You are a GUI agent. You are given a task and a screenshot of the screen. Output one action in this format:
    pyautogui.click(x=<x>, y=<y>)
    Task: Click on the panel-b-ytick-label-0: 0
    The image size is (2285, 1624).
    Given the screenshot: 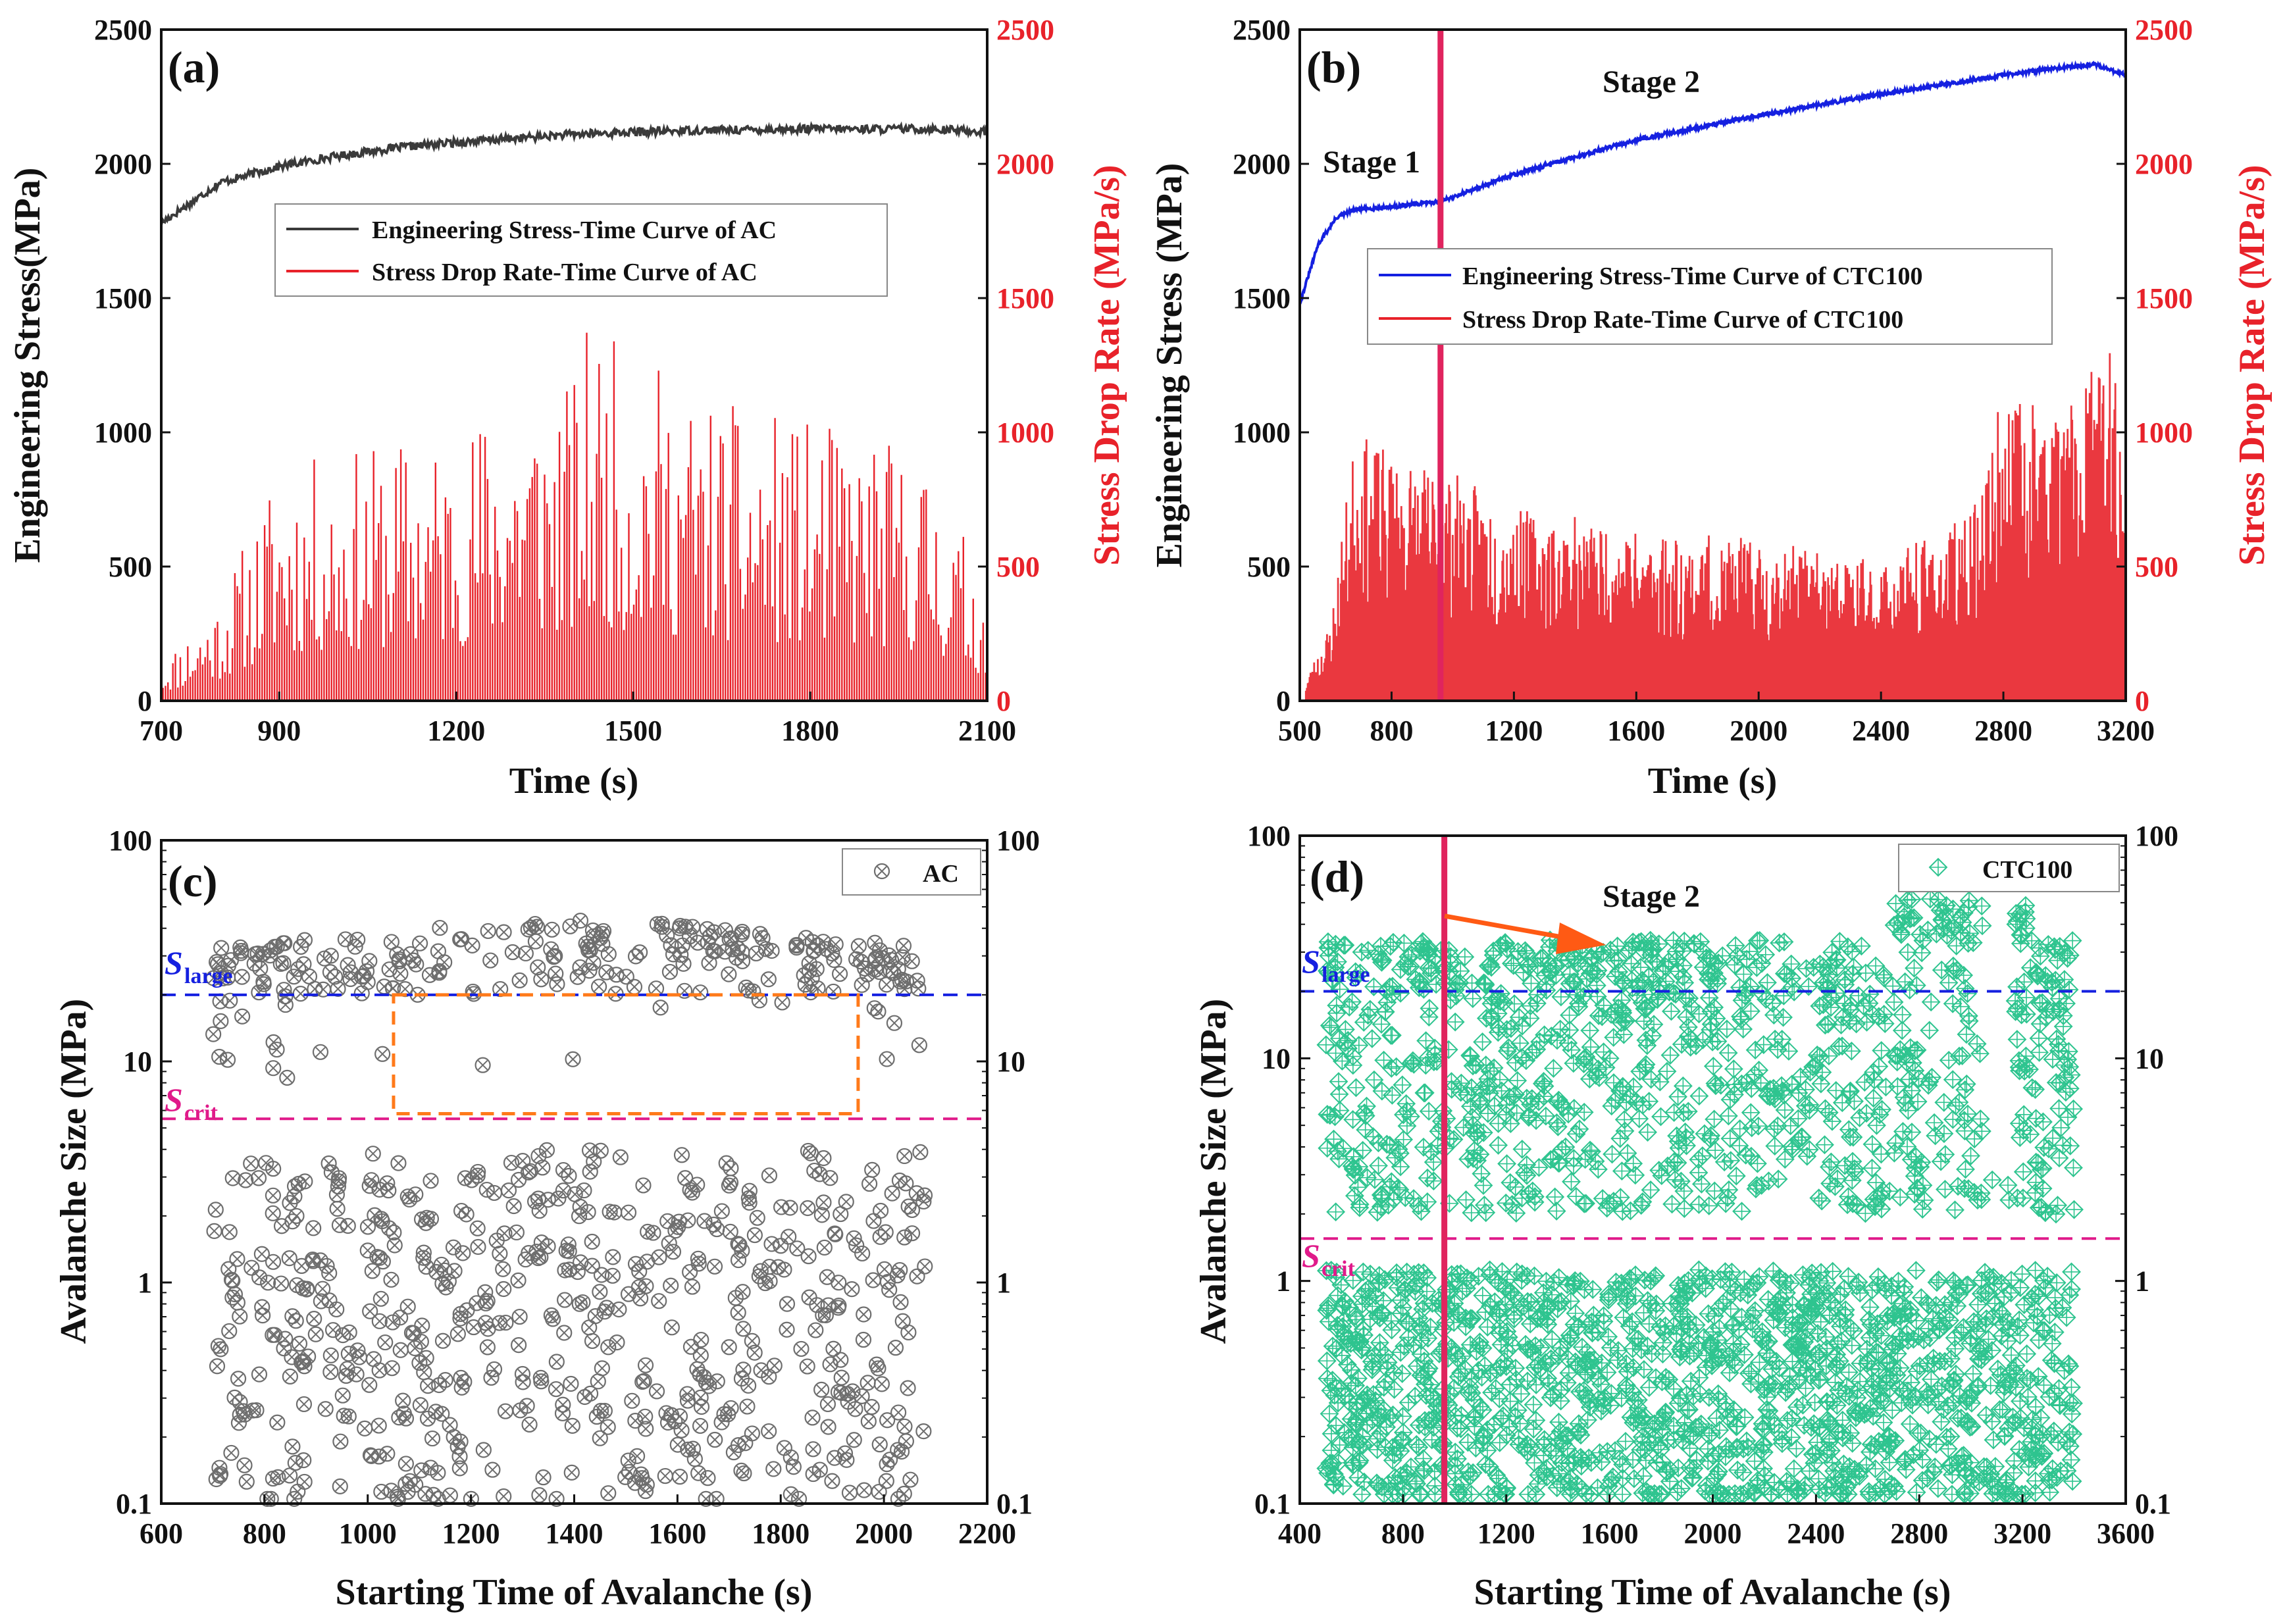 What is the action you would take?
    pyautogui.click(x=1283, y=701)
    